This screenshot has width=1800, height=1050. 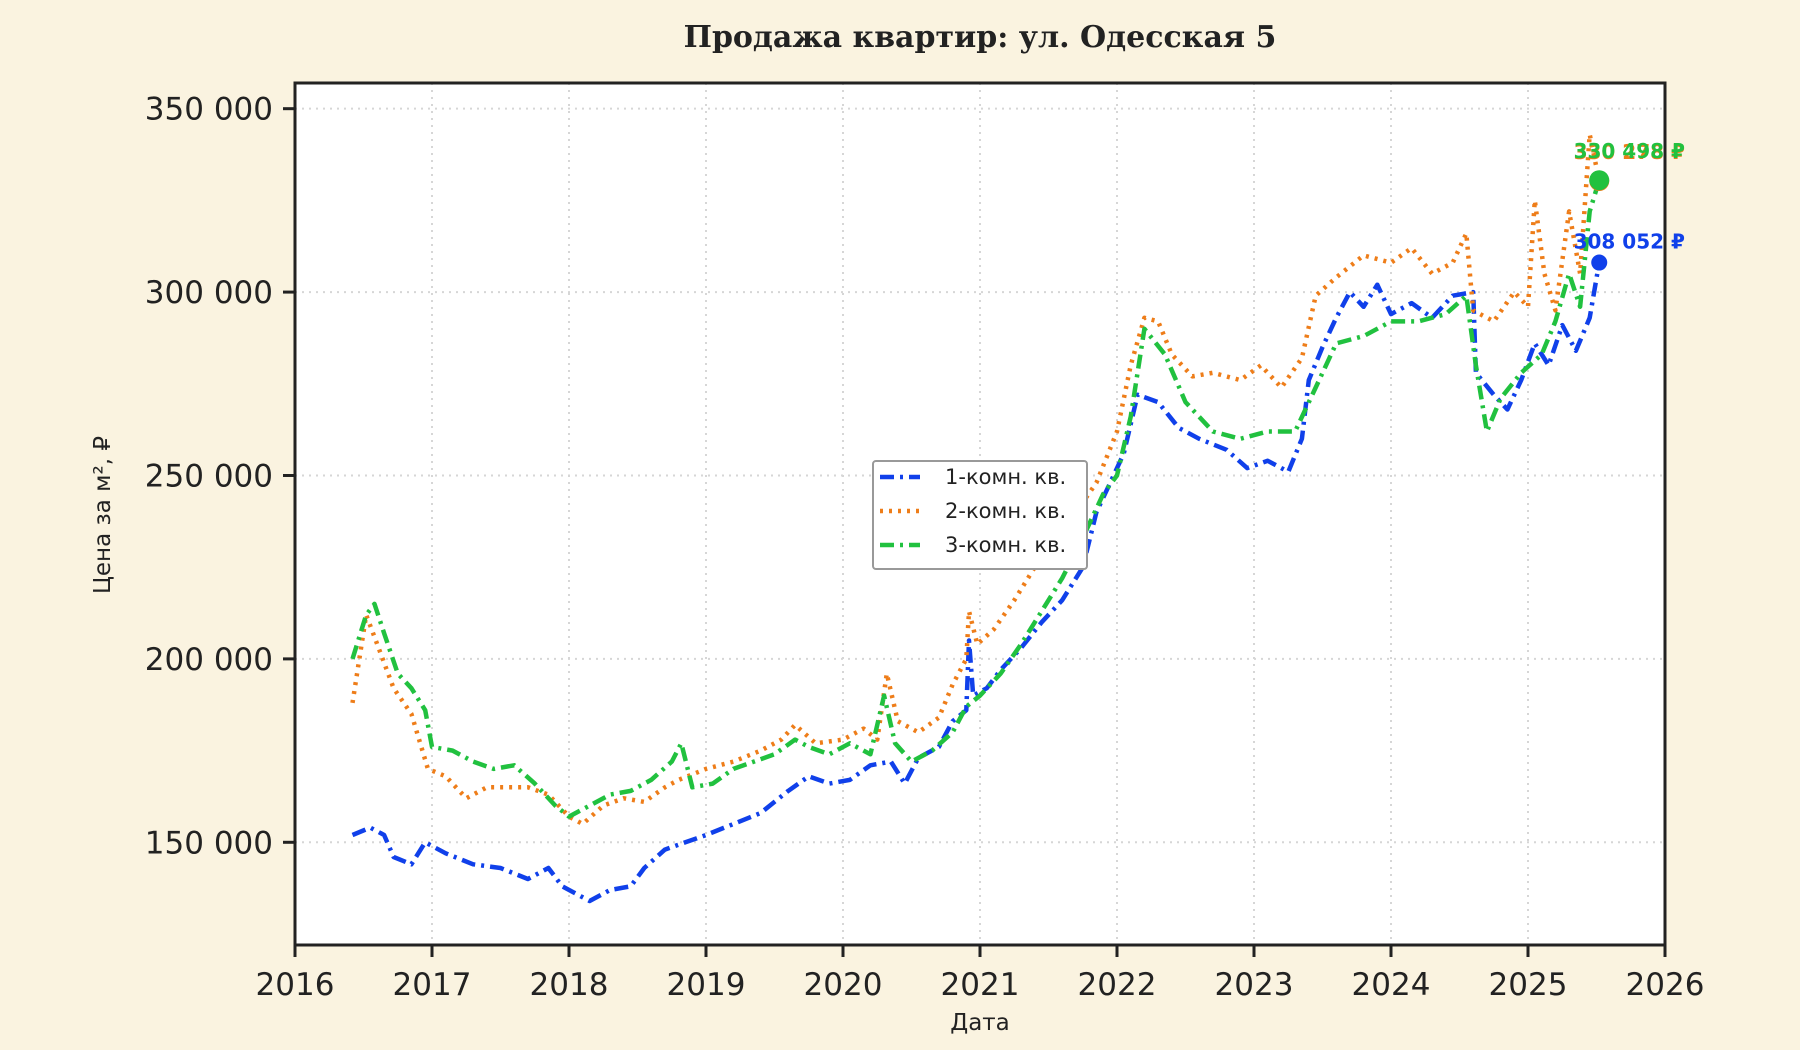 What do you see at coordinates (1005, 511) in the screenshot?
I see `legend-label-2: 2-комн. кв.` at bounding box center [1005, 511].